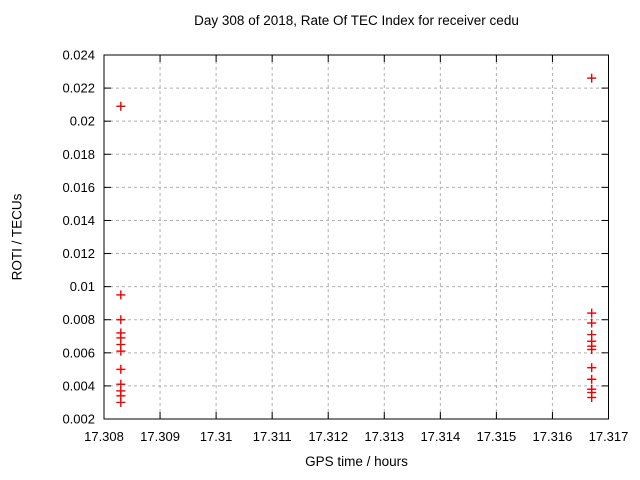 The width and height of the screenshot is (640, 480). Describe the element at coordinates (104, 436) in the screenshot. I see `x-tick-label: 17.308` at that location.